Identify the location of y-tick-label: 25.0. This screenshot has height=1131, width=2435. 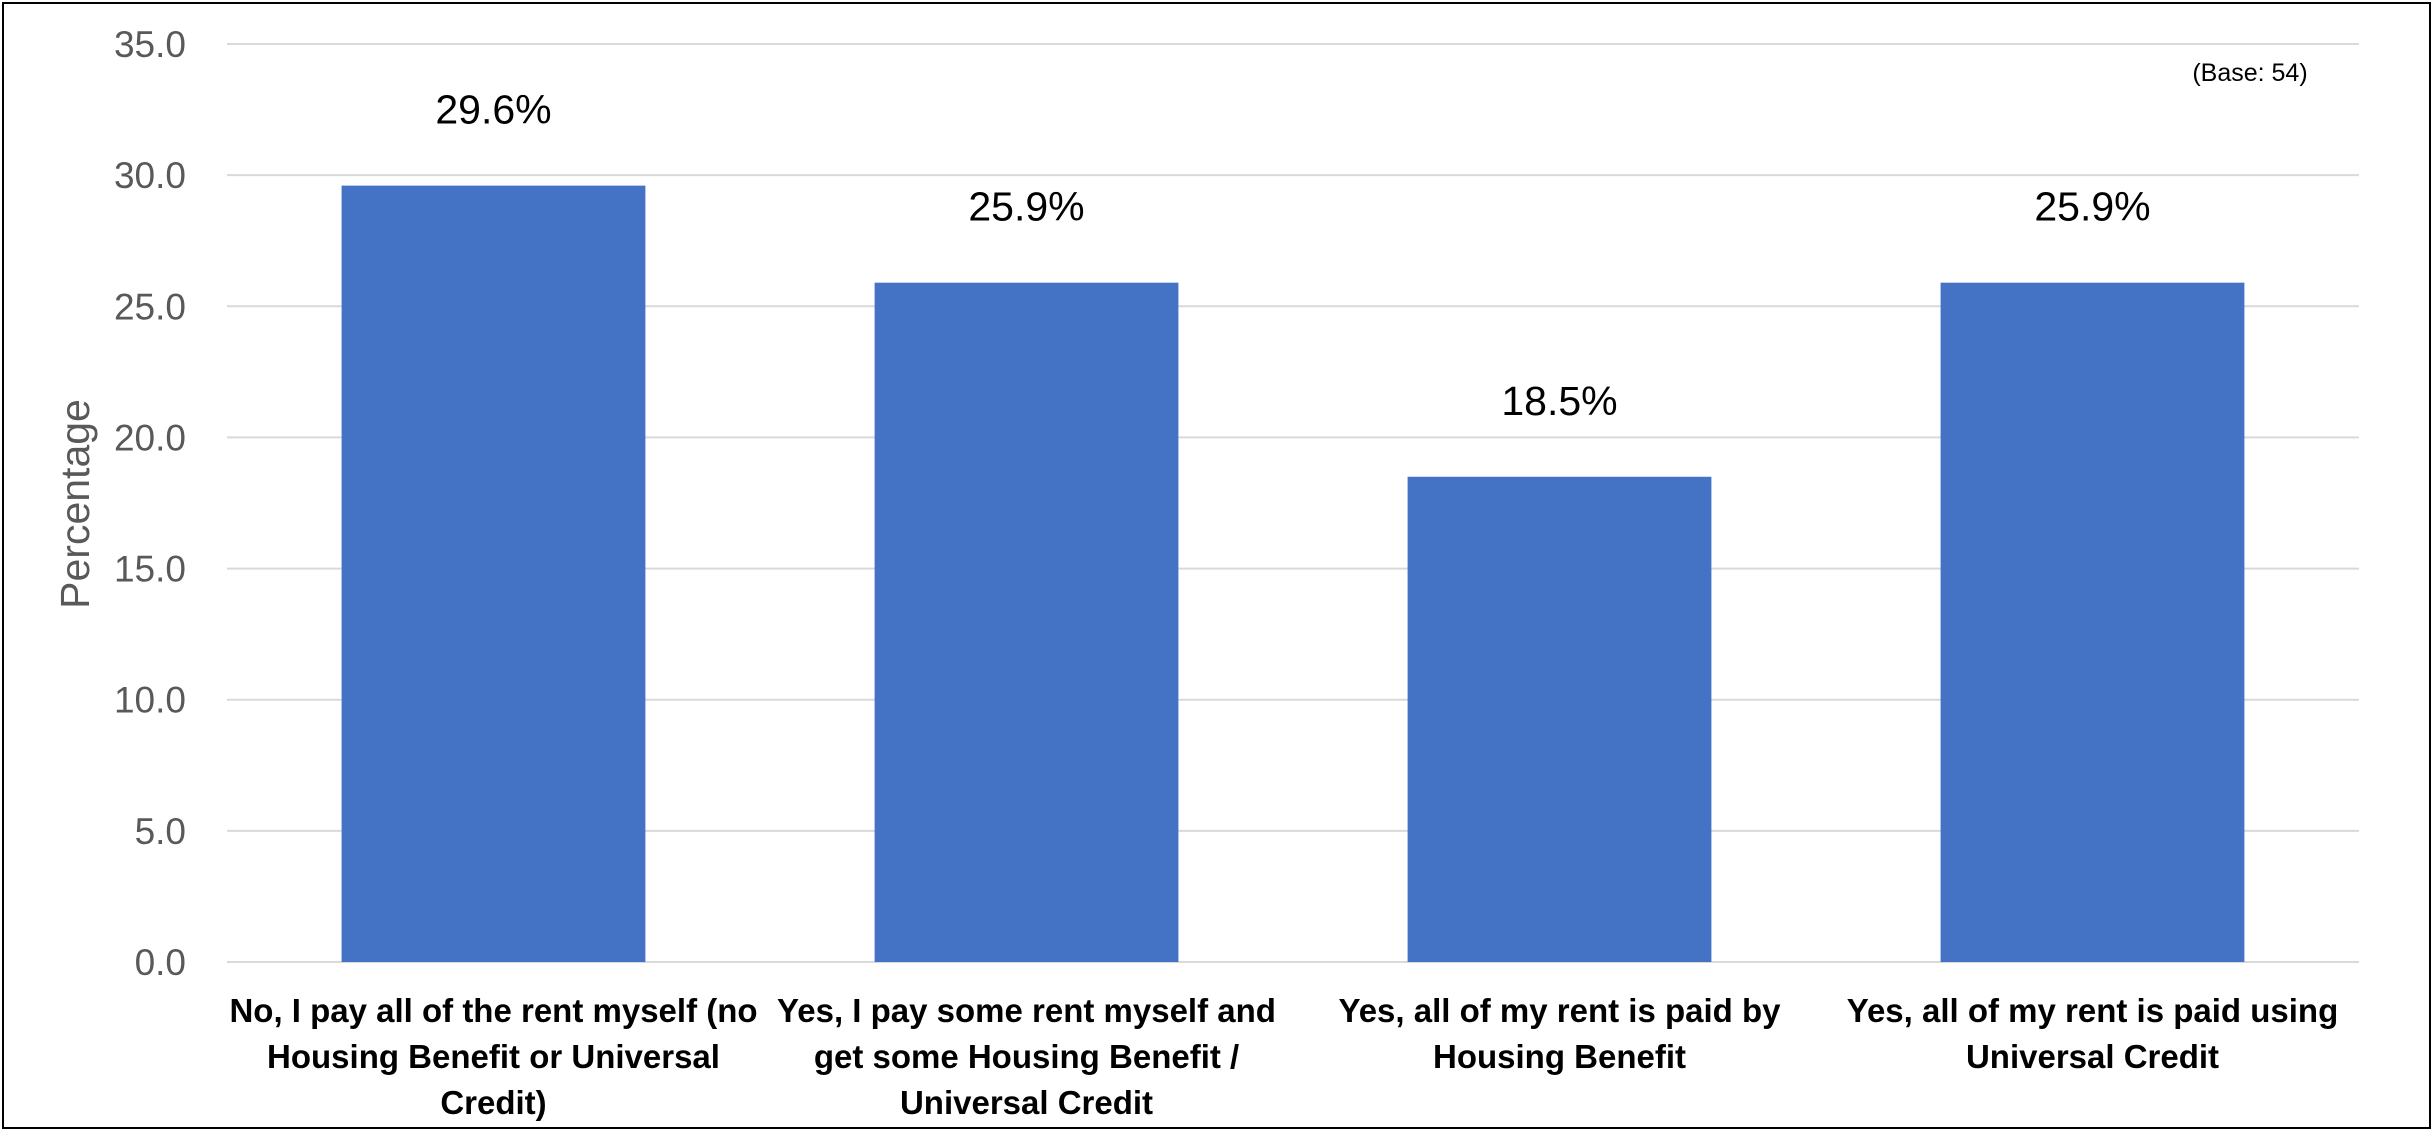
(150, 306).